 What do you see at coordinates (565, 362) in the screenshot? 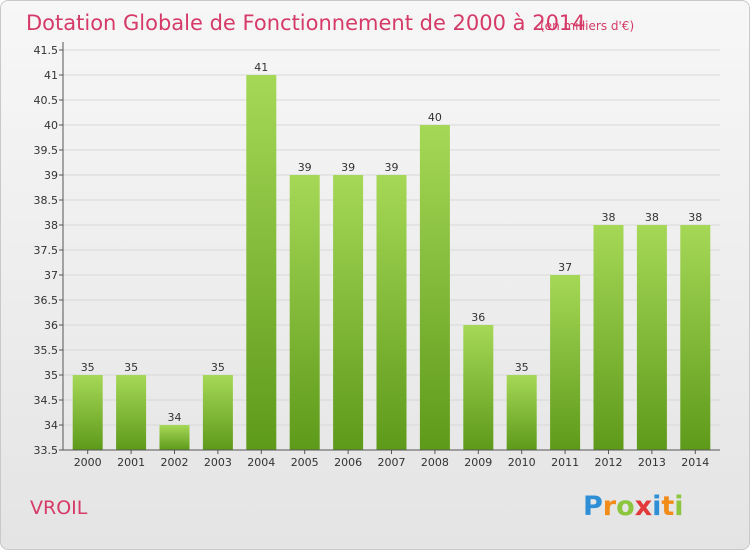
I see `bar-2011` at bounding box center [565, 362].